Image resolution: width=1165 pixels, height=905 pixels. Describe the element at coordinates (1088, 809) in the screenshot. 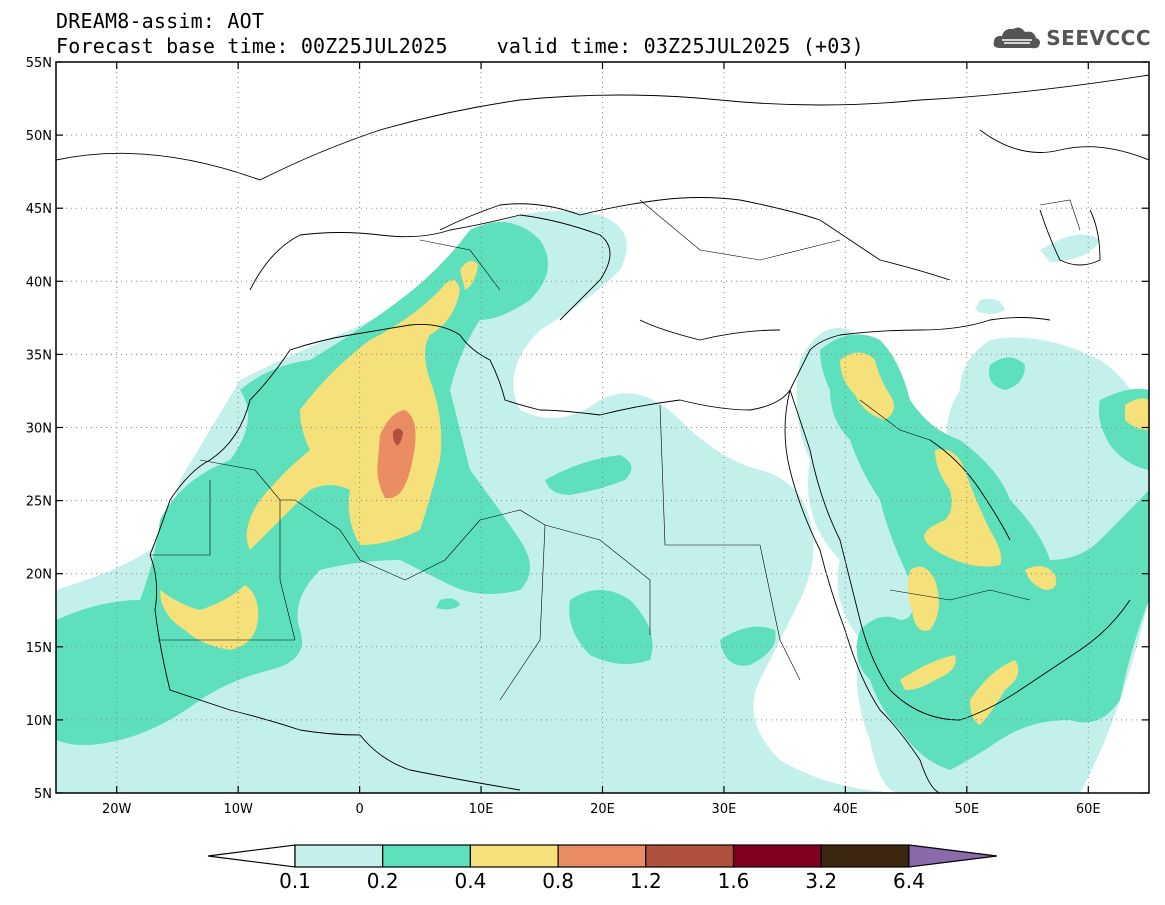

I see `lon-tick-label: 60E` at that location.